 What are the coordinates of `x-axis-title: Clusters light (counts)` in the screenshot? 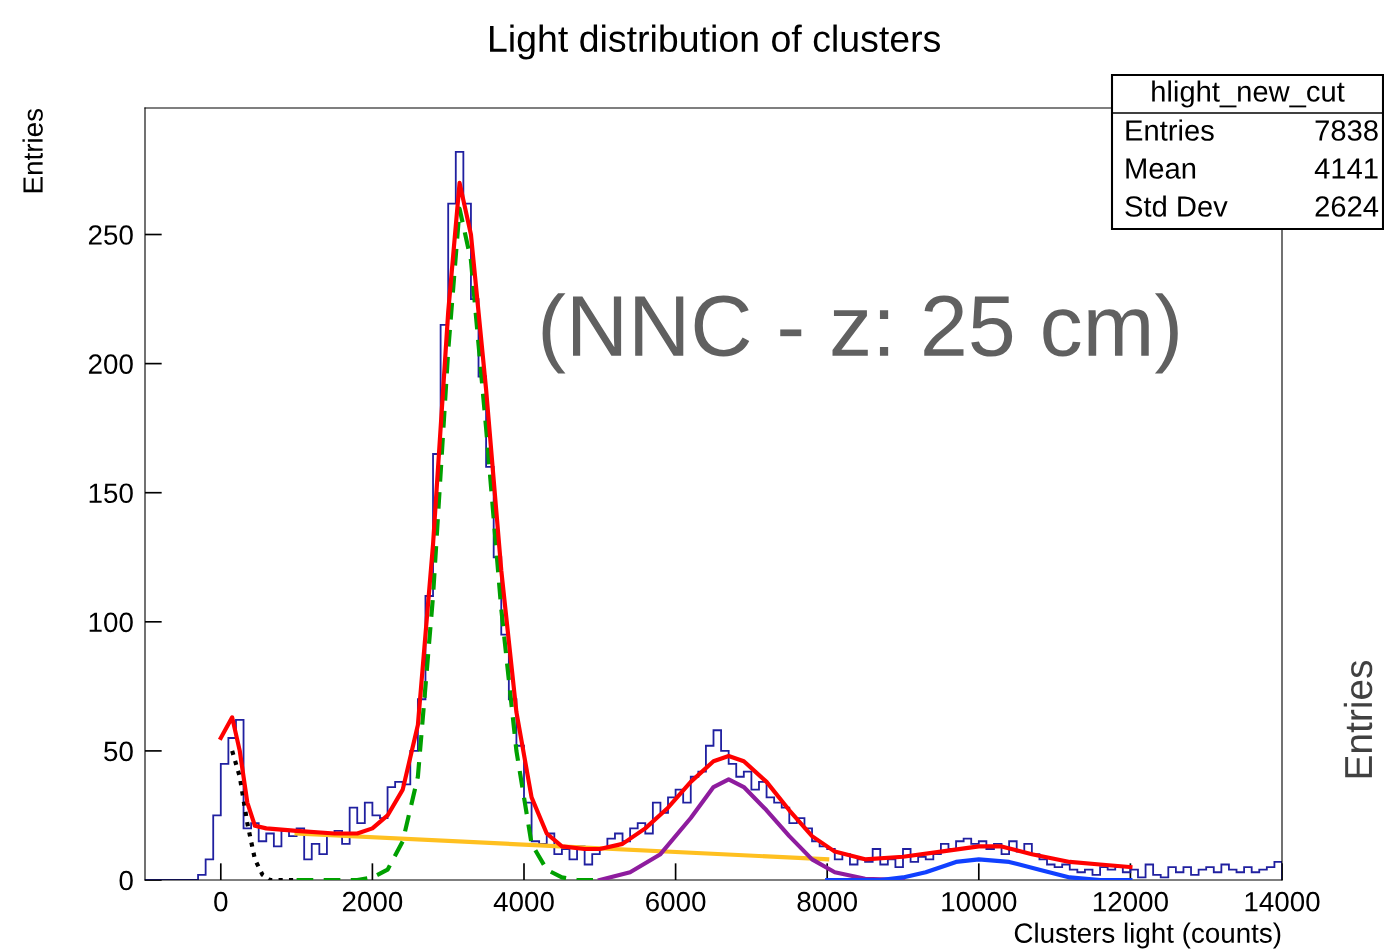 It's located at (1147, 935).